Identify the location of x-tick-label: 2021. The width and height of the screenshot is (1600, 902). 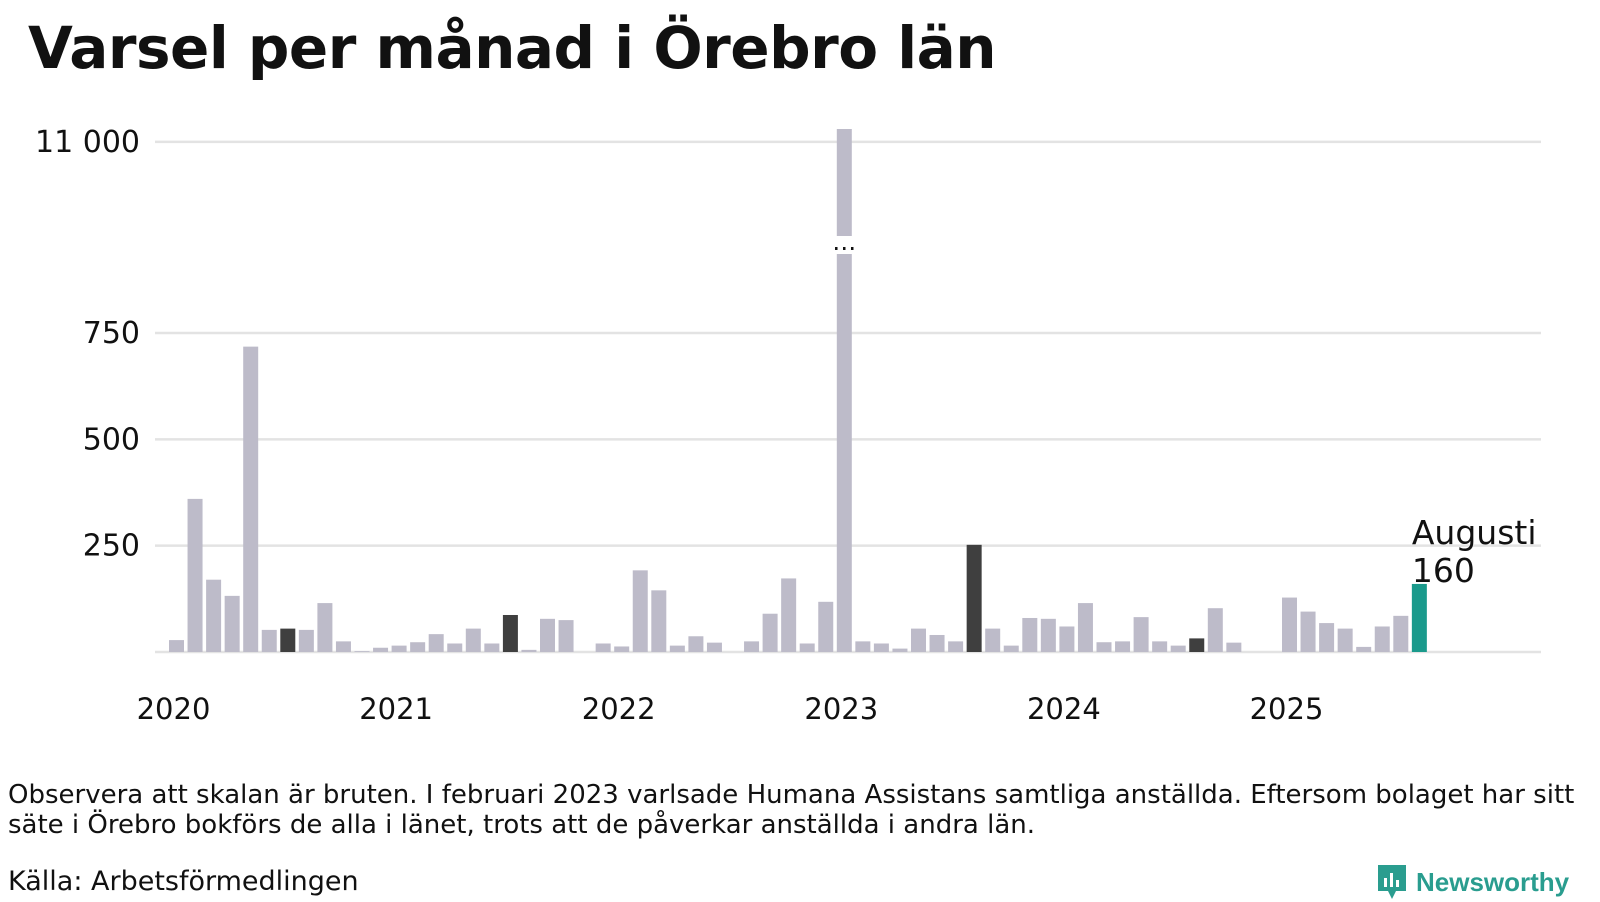
(396, 709).